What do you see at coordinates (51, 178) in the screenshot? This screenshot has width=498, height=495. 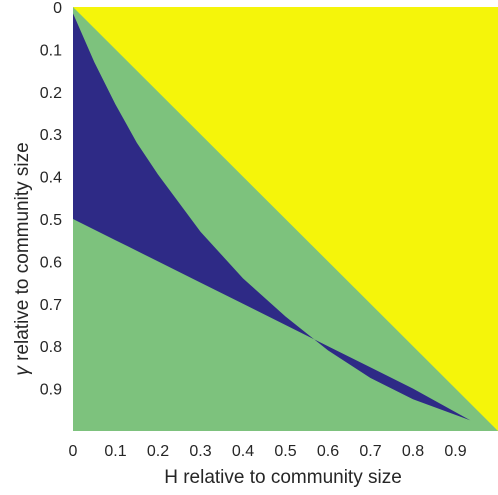 I see `y-tick-label: 0.4` at bounding box center [51, 178].